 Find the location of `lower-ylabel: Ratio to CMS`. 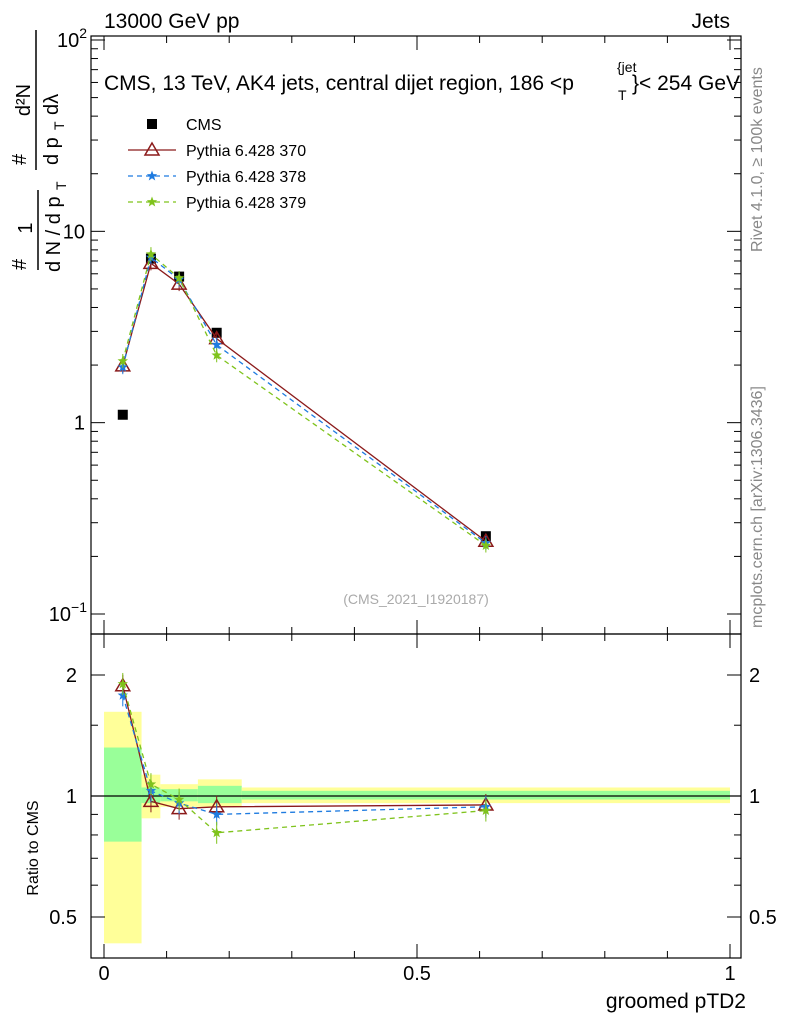

lower-ylabel: Ratio to CMS is located at coordinates (33, 847).